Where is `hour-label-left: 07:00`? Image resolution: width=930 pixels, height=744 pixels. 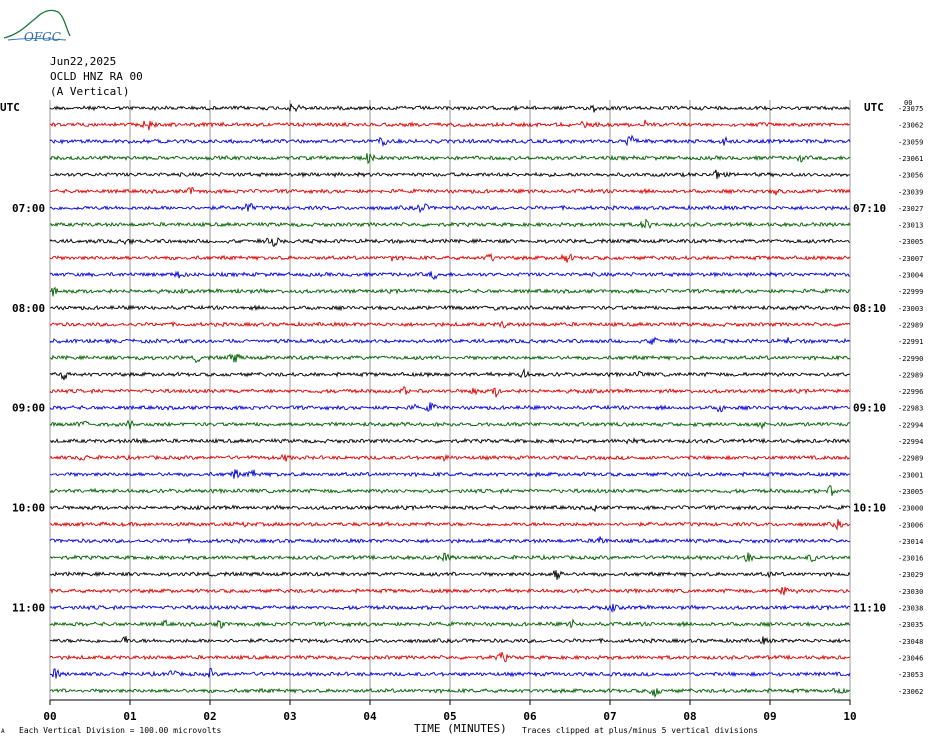 hour-label-left: 07:00 is located at coordinates (28, 208).